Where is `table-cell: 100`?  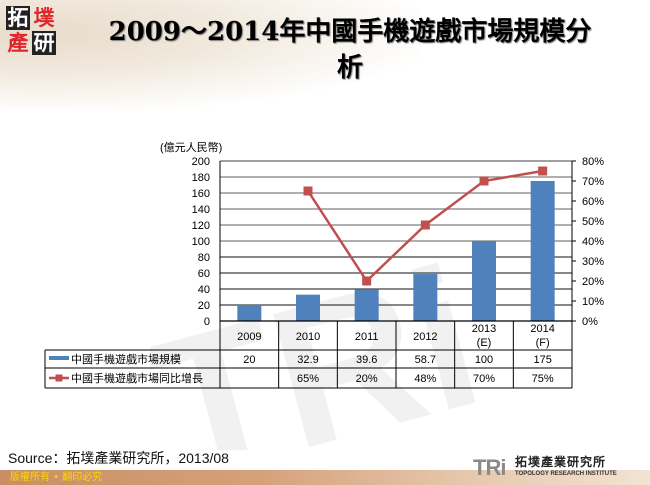 table-cell: 100 is located at coordinates (484, 360).